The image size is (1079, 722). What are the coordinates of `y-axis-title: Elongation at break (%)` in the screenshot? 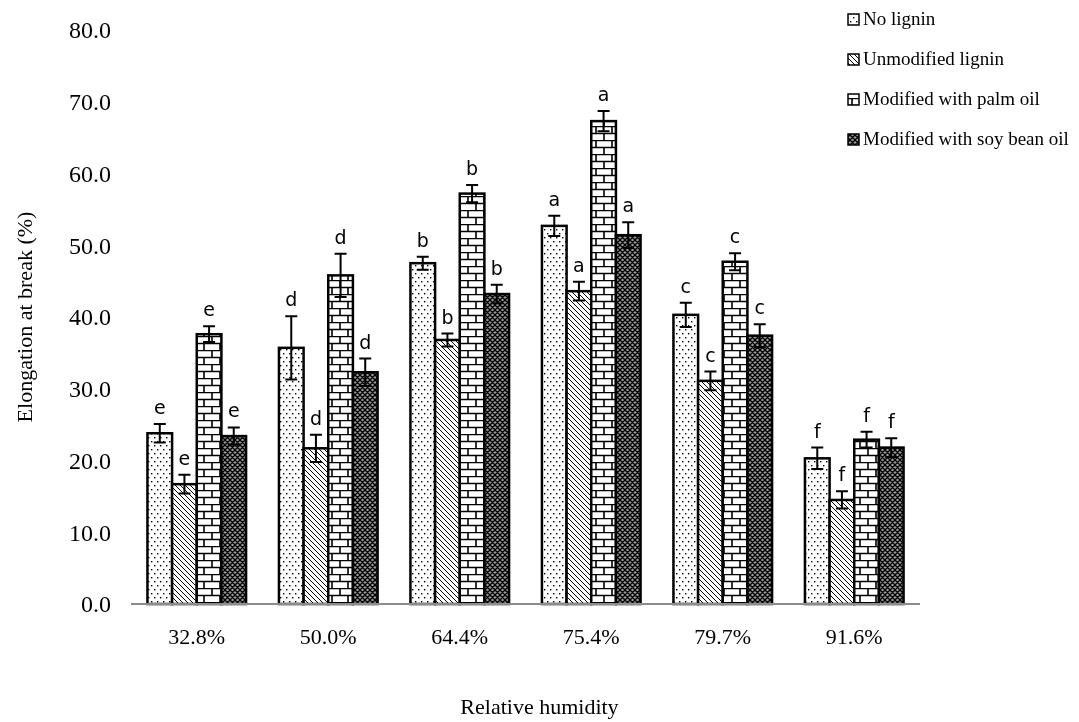 It's located at (24, 317).